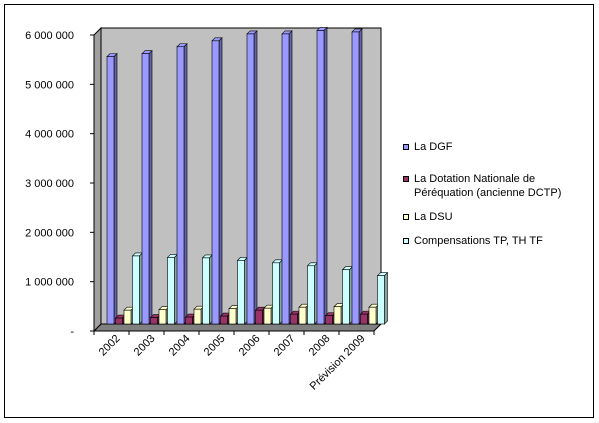 This screenshot has height=423, width=599. I want to click on x-tick-label: 2005, so click(215, 346).